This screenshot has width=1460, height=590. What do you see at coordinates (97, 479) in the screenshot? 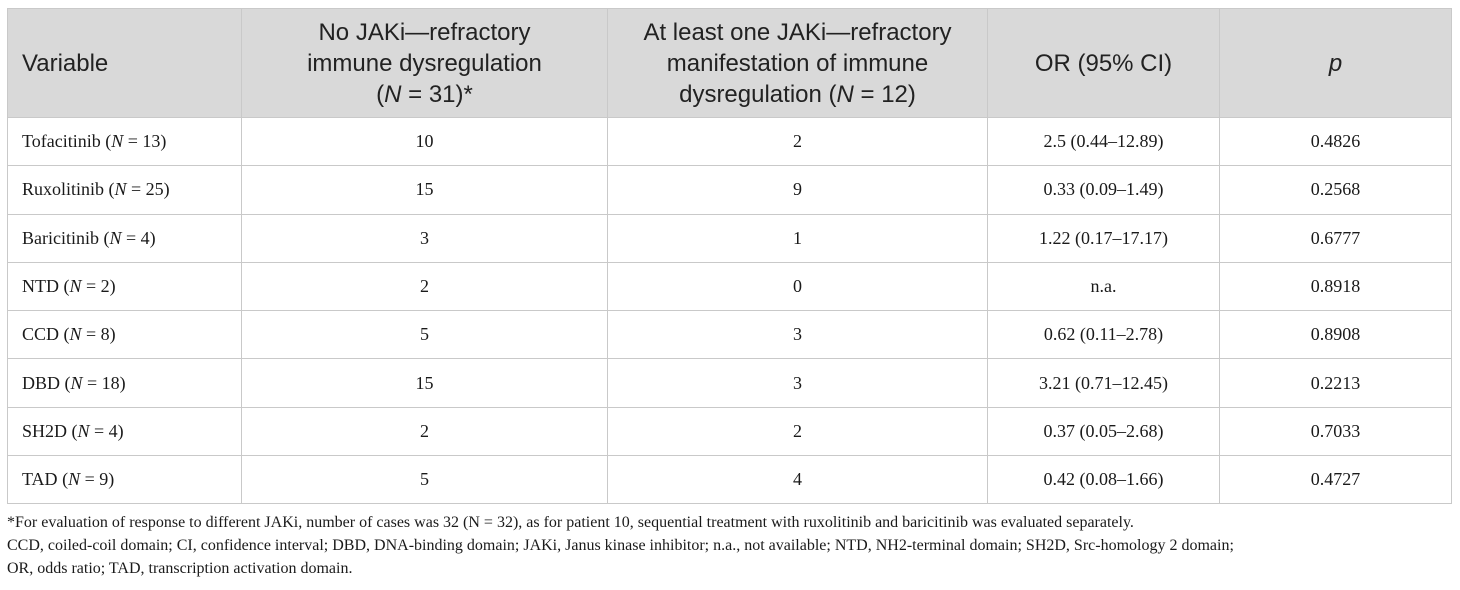
I see `variable-n-value: = 9)` at bounding box center [97, 479].